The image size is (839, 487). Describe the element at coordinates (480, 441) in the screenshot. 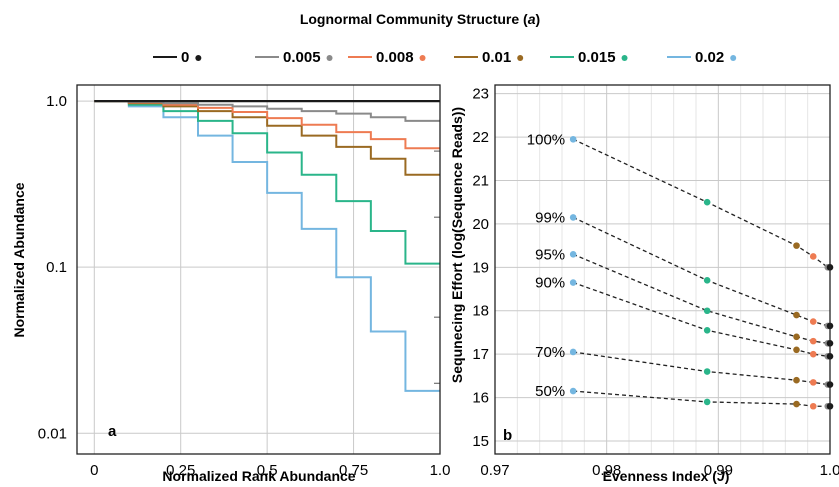

I see `y-tick-label: 15` at that location.